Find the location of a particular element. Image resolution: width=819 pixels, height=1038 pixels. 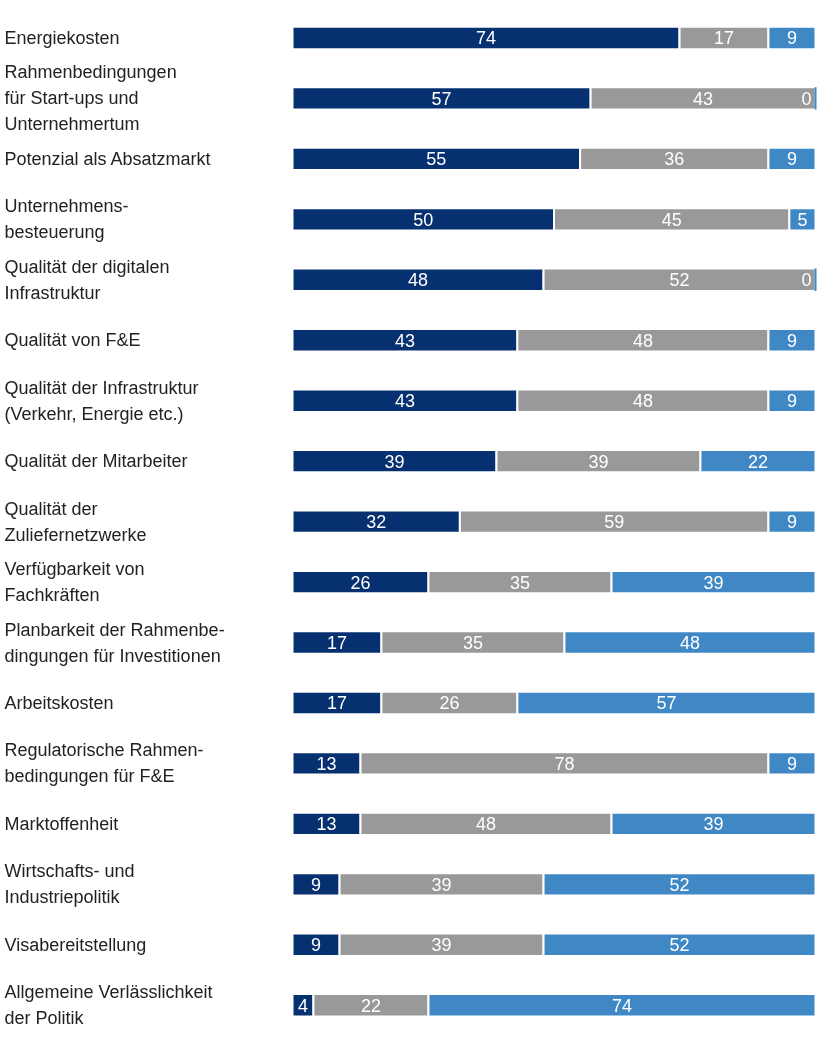

y-tick-label: Qualität der Mitarbeiter is located at coordinates (96, 461).